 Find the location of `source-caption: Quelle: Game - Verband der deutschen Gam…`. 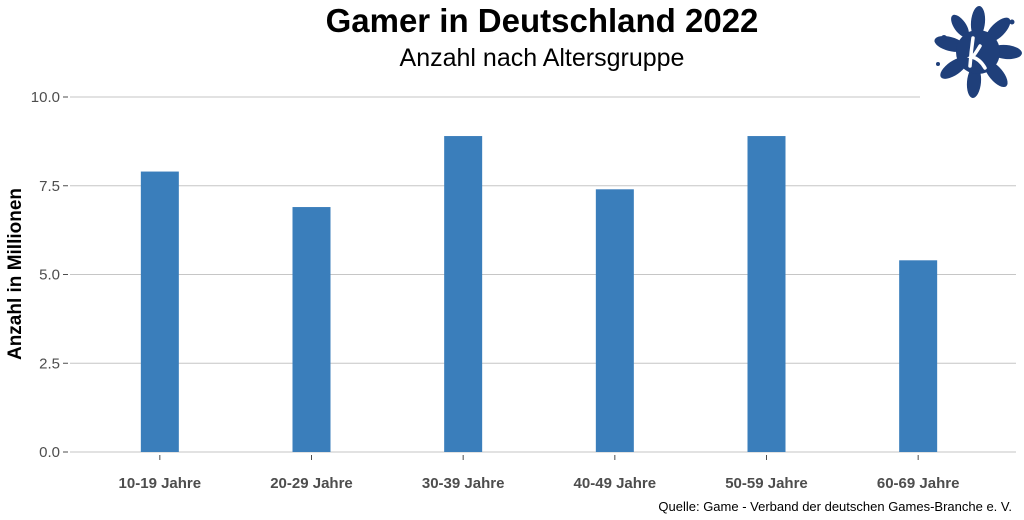

source-caption: Quelle: Game - Verband der deutschen Gam… is located at coordinates (835, 506).